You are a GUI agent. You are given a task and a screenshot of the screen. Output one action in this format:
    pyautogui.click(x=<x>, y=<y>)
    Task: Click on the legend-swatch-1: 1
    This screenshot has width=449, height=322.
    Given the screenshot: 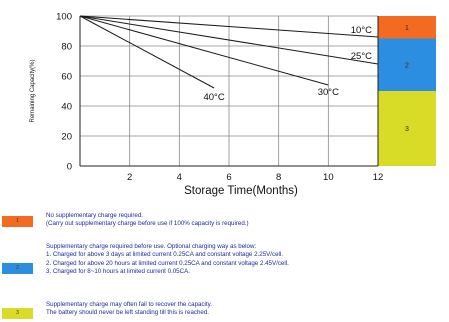 What is the action you would take?
    pyautogui.click(x=17, y=221)
    